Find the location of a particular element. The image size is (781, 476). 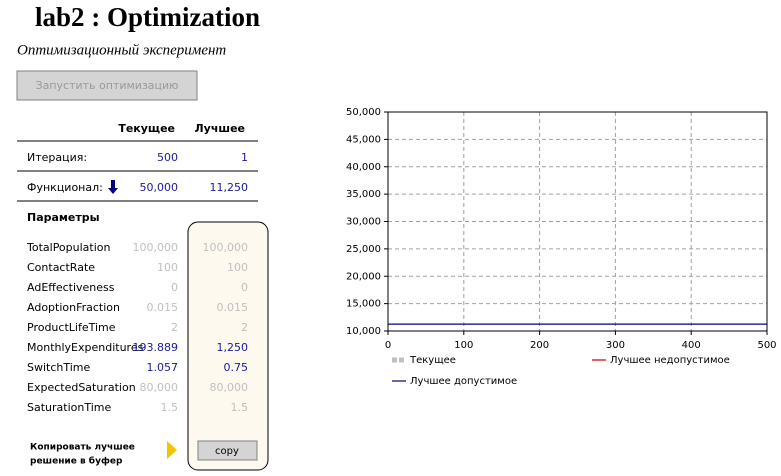

param-best: 0 is located at coordinates (244, 287).